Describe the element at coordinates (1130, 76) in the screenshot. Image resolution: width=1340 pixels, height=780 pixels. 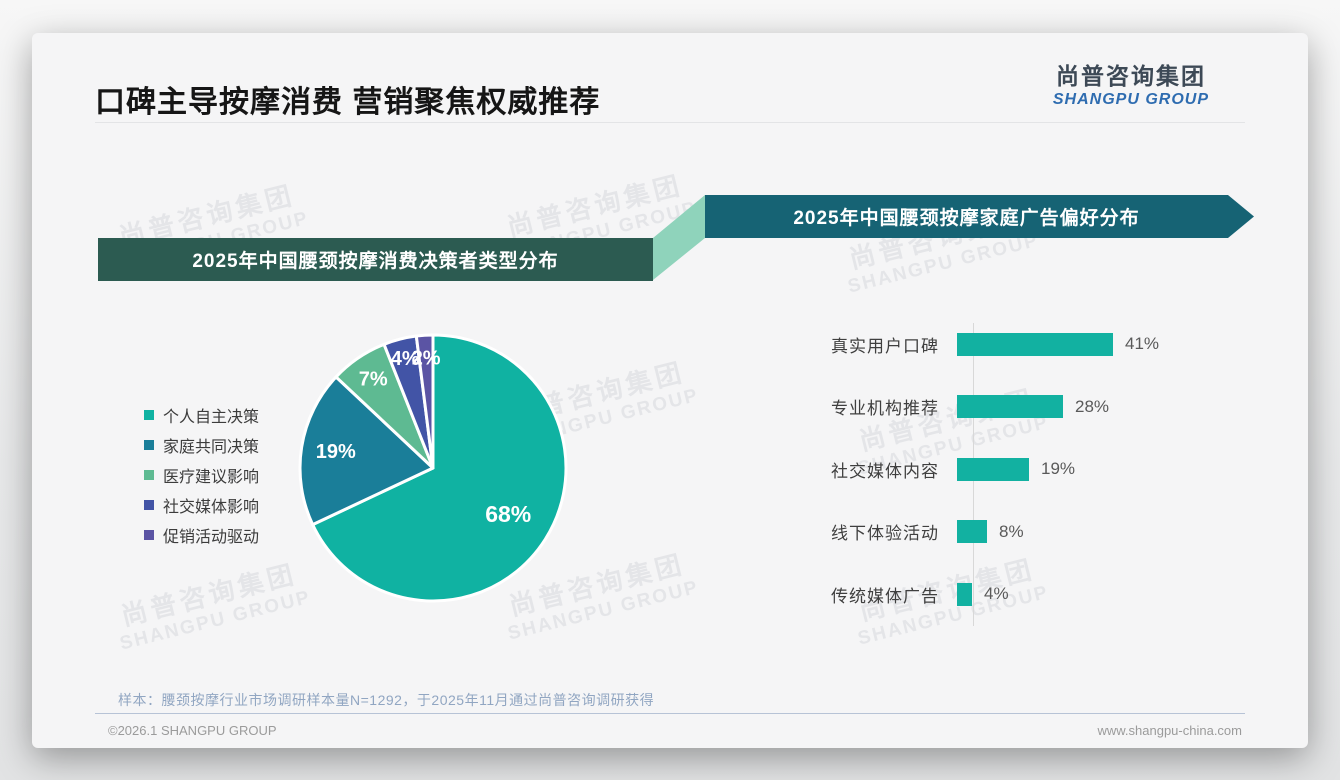
I see `logo-text-cn: 尚普咨询集团` at that location.